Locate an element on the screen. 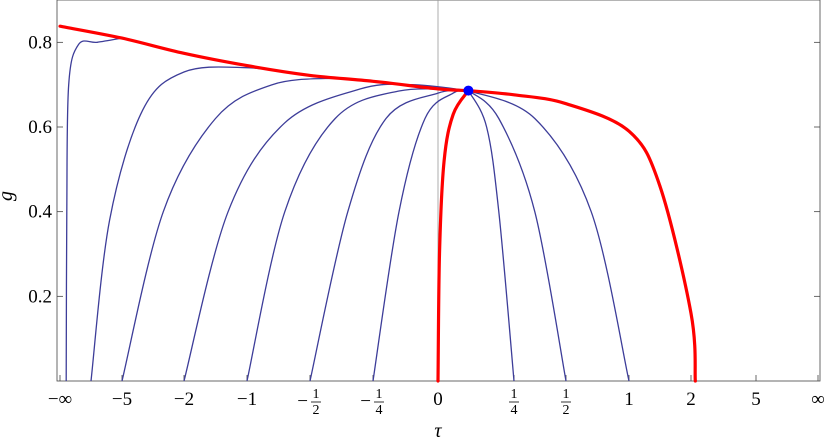 The width and height of the screenshot is (830, 445). fixed-point-marker is located at coordinates (468, 90).